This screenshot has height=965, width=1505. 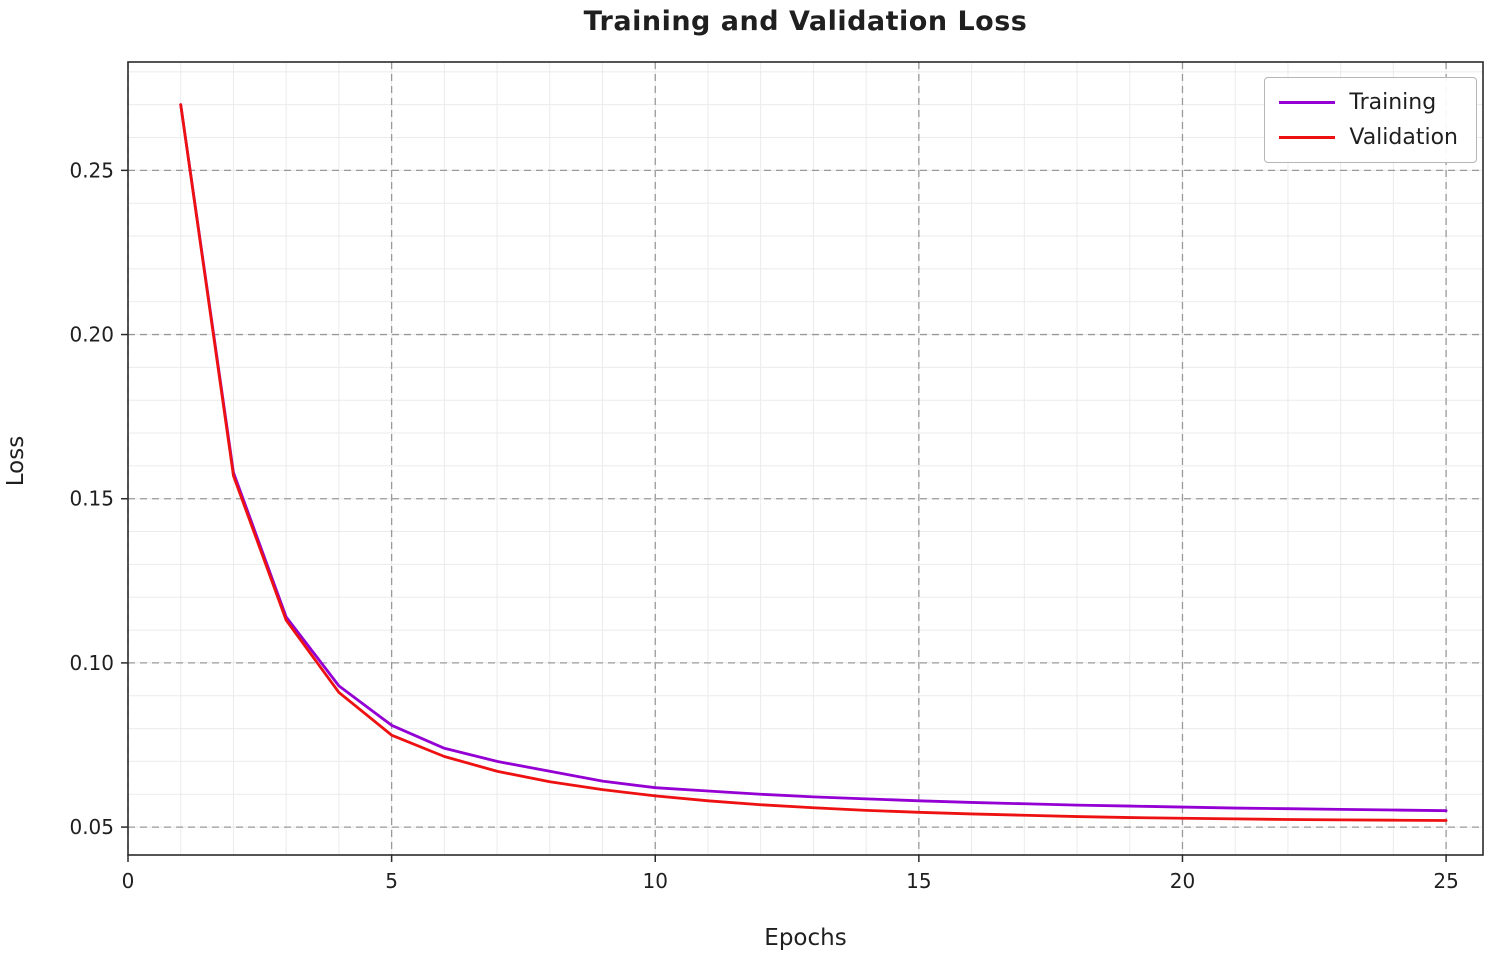 I want to click on legend-swatch-validation, so click(x=1307, y=137).